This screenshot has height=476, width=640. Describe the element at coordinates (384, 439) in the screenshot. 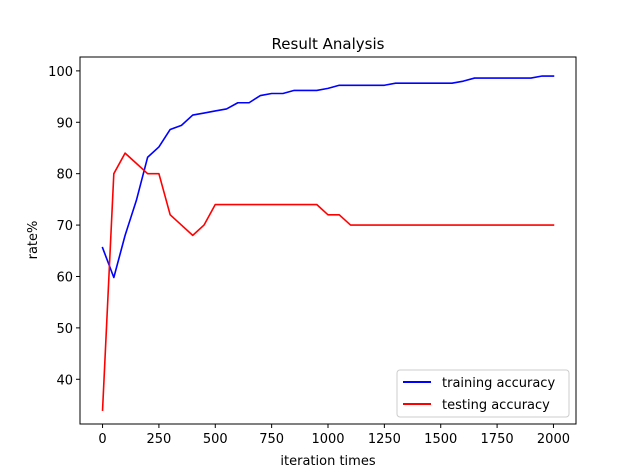

I see `x-tick-label: 1250` at that location.